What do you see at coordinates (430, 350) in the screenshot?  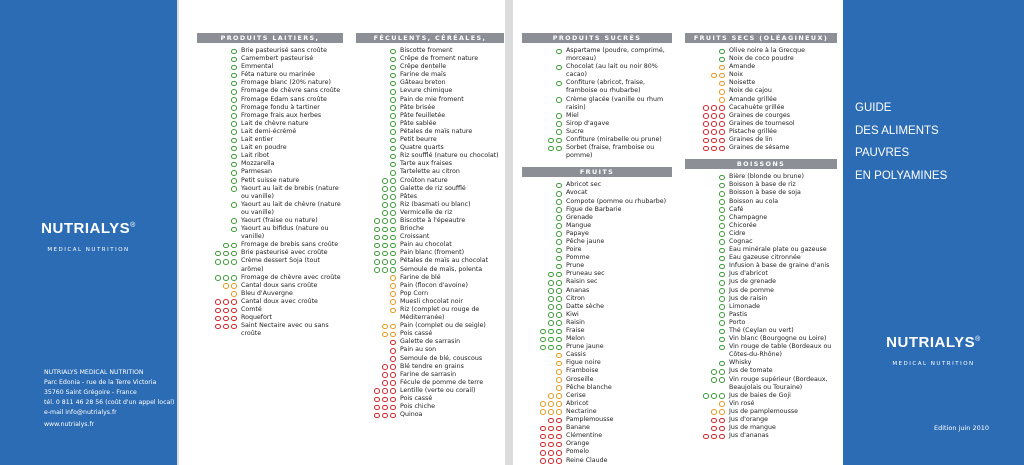 I see `food-item: Pain au son` at bounding box center [430, 350].